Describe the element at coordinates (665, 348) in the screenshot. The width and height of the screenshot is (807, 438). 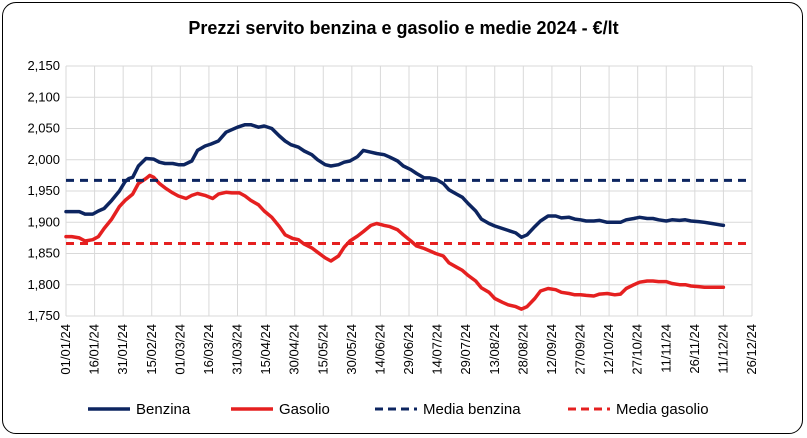
I see `x-tick-label: 11/11/24` at that location.